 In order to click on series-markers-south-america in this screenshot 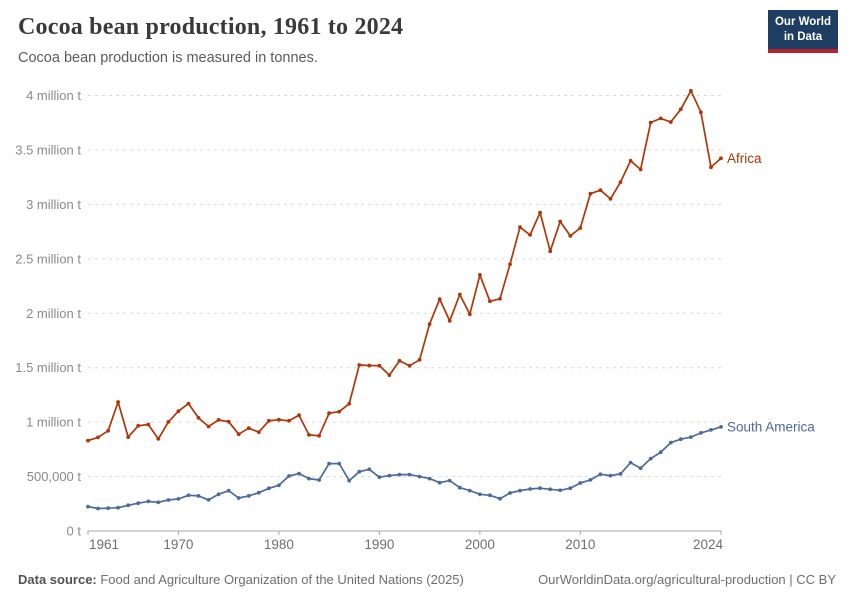, I will do `click(404, 468)`.